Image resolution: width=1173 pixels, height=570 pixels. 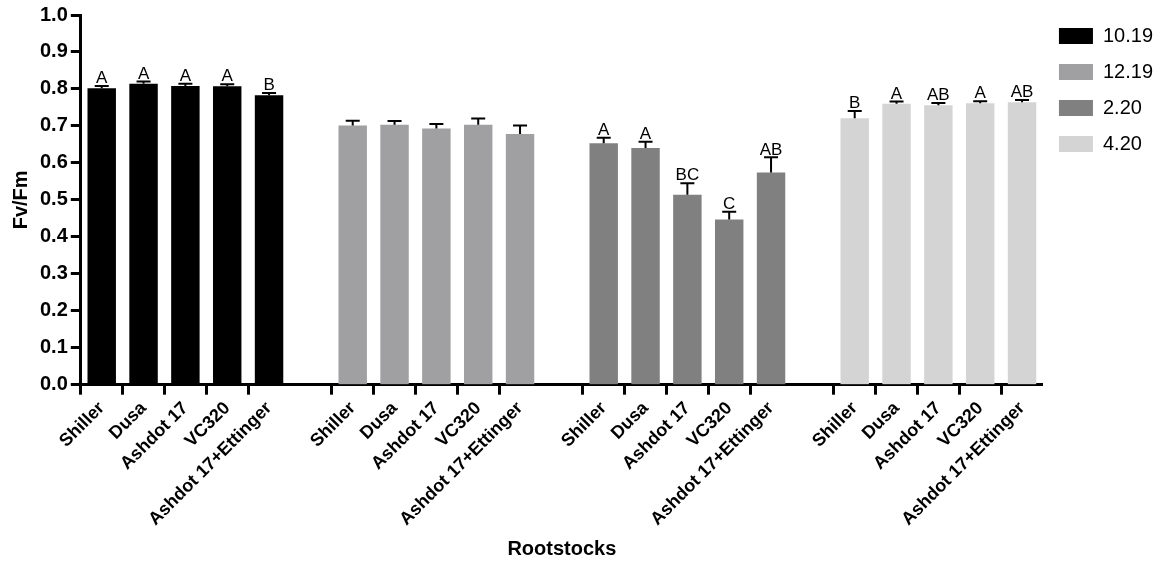 What do you see at coordinates (53, 309) in the screenshot?
I see `y-tick-label: 0.2` at bounding box center [53, 309].